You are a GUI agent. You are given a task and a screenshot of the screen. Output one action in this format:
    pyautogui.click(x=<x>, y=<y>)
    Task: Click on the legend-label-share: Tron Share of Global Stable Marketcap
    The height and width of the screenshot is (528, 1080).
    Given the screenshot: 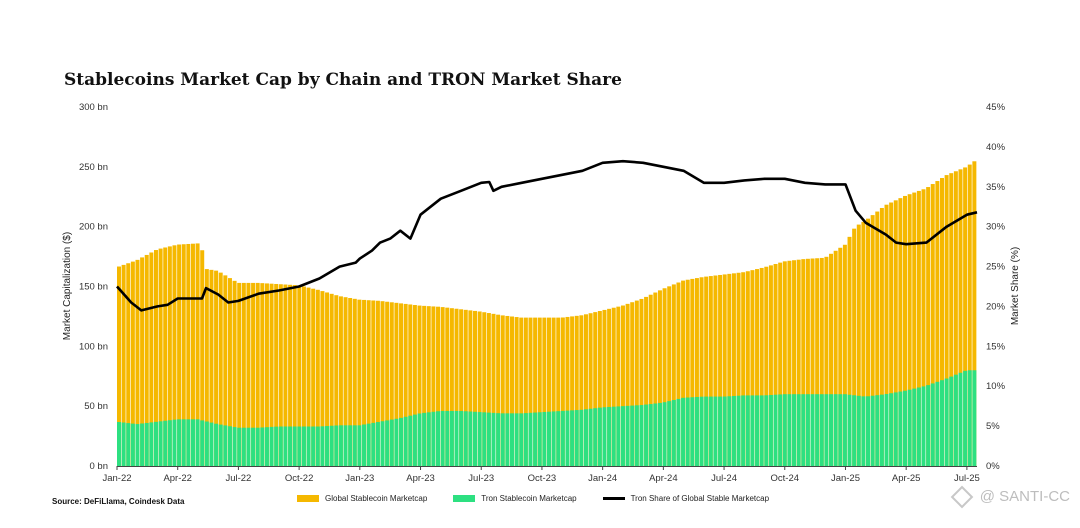 What is the action you would take?
    pyautogui.click(x=700, y=498)
    